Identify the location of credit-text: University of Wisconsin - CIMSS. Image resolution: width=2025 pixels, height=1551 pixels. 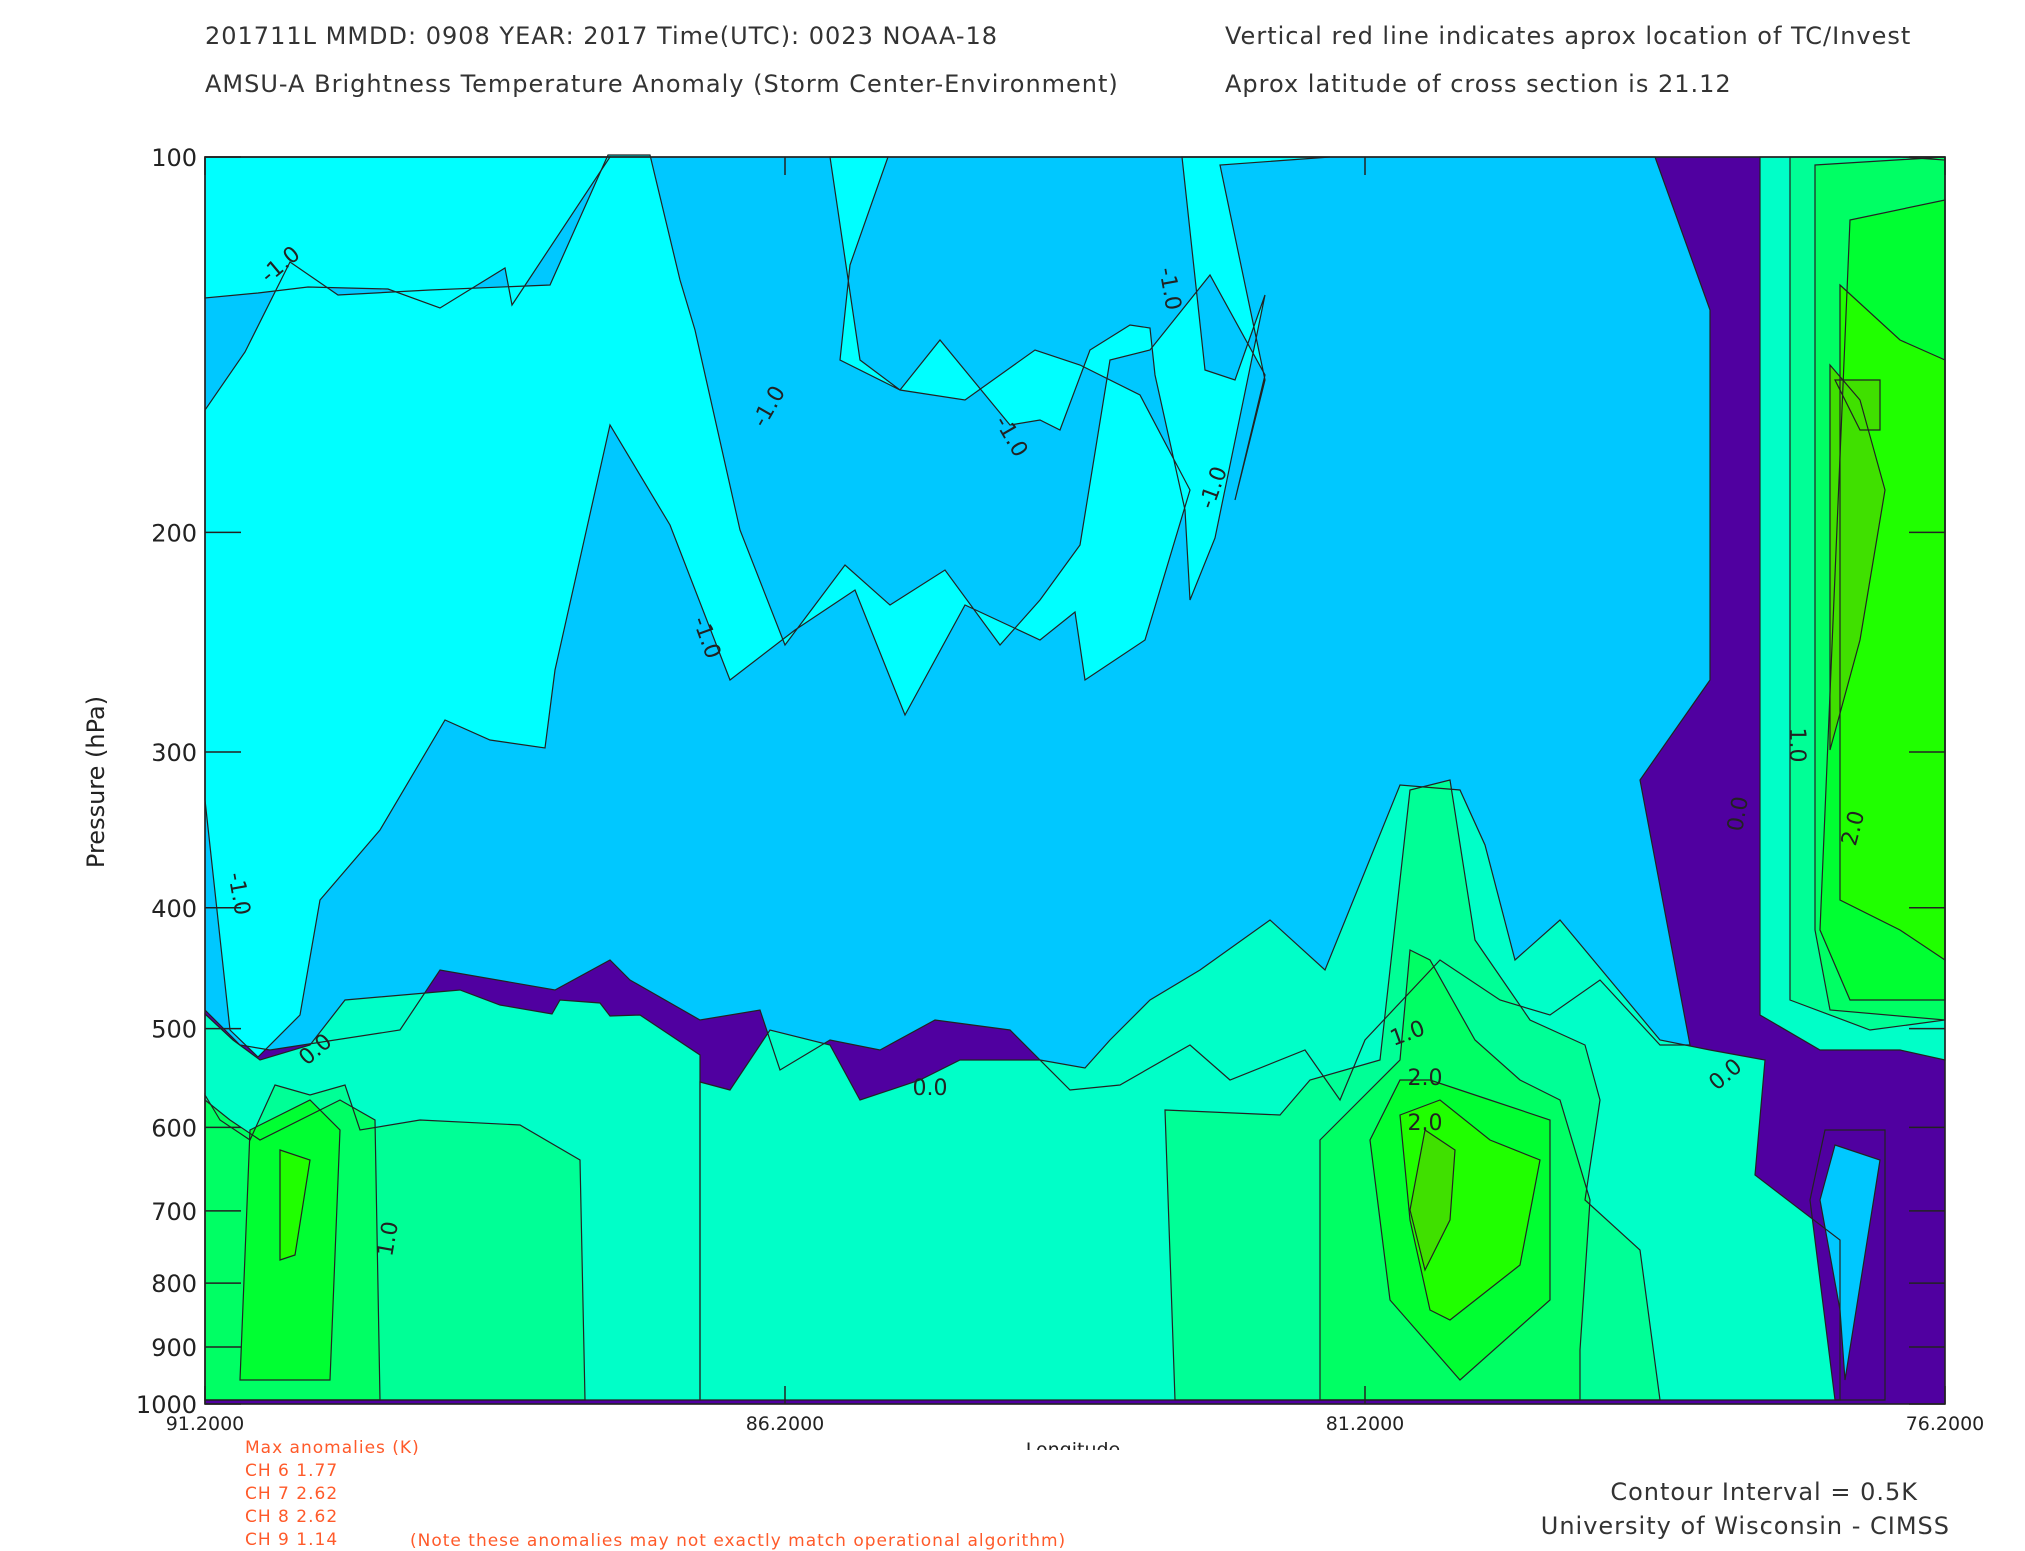
(1745, 1526).